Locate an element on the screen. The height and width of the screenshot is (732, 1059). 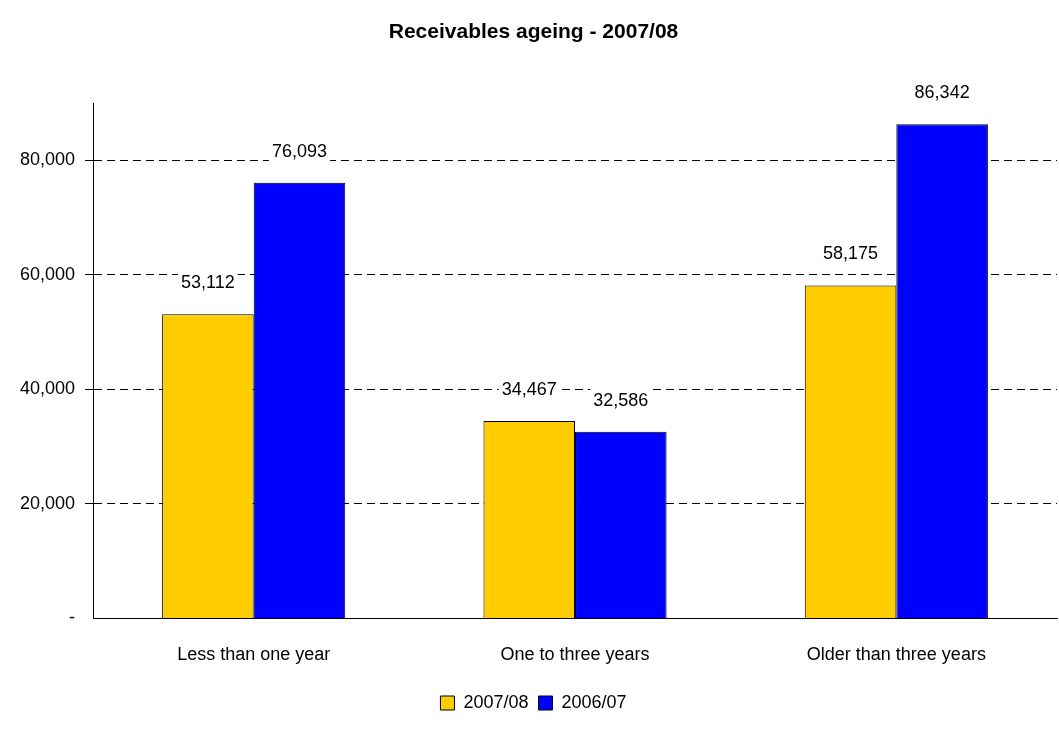
x-tick-label: One to three years is located at coordinates (575, 654).